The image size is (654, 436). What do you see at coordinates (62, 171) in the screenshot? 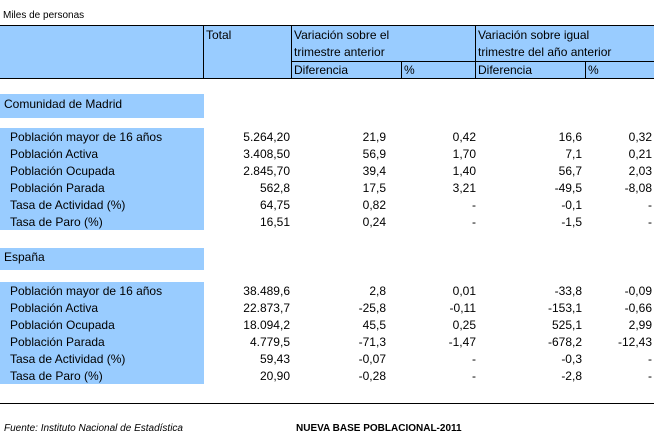
I see `row-label: Población Ocupada` at bounding box center [62, 171].